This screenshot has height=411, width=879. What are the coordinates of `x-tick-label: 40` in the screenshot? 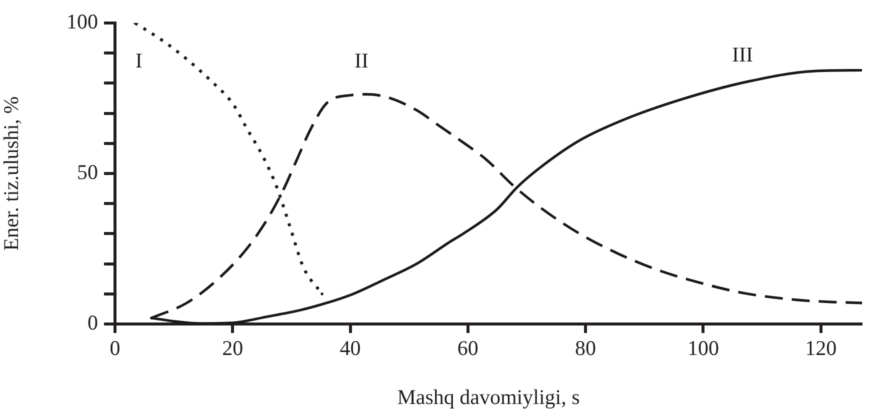 It's located at (350, 348).